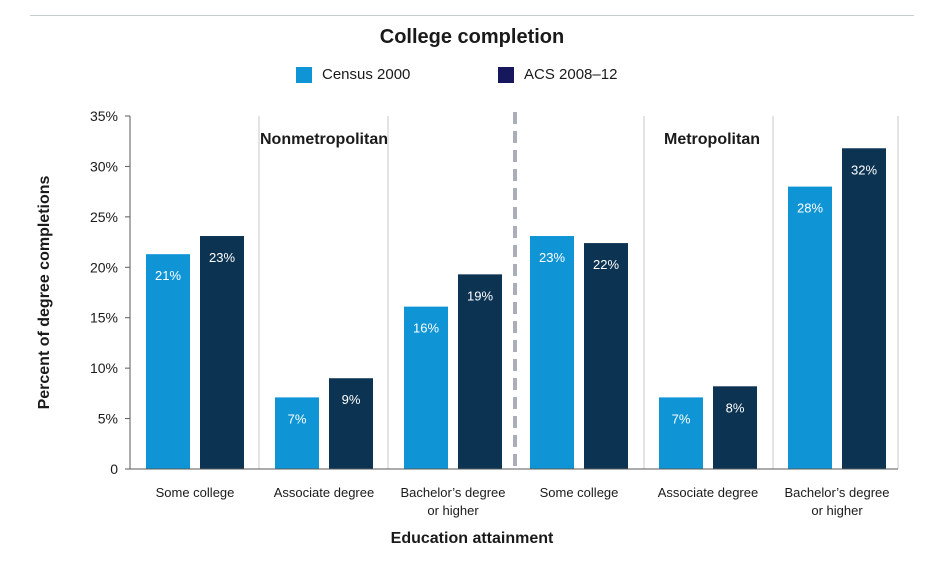  I want to click on chart-title: College completion, so click(472, 37).